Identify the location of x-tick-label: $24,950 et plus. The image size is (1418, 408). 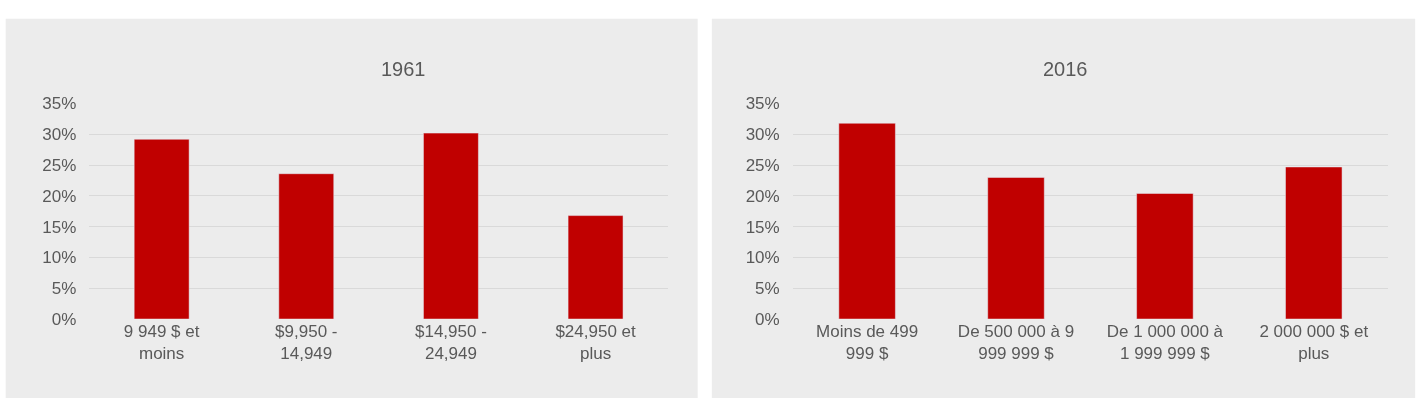
(596, 343).